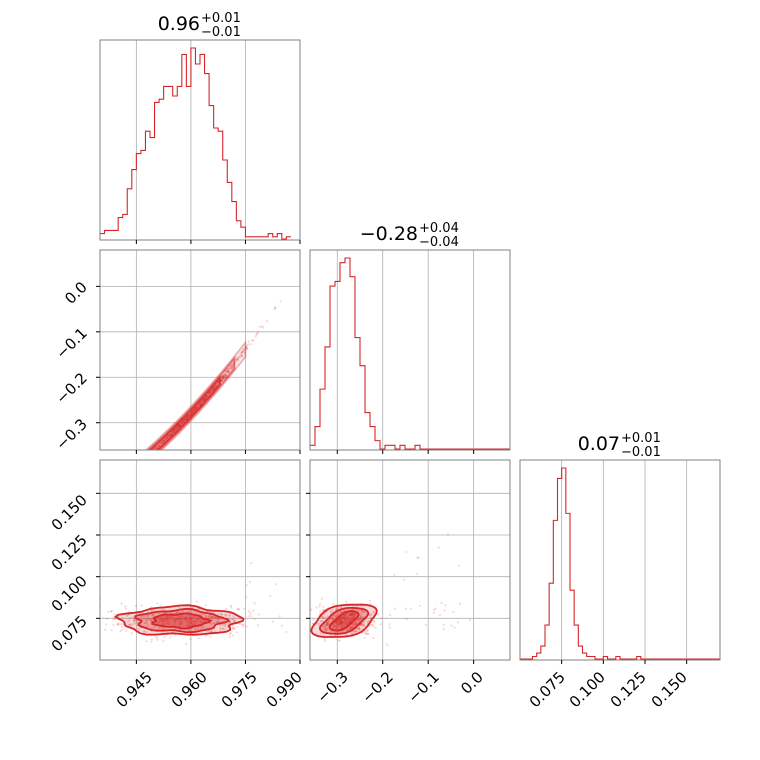  Describe the element at coordinates (239, 689) in the screenshot. I see `x-tick-label: 0.975` at that location.